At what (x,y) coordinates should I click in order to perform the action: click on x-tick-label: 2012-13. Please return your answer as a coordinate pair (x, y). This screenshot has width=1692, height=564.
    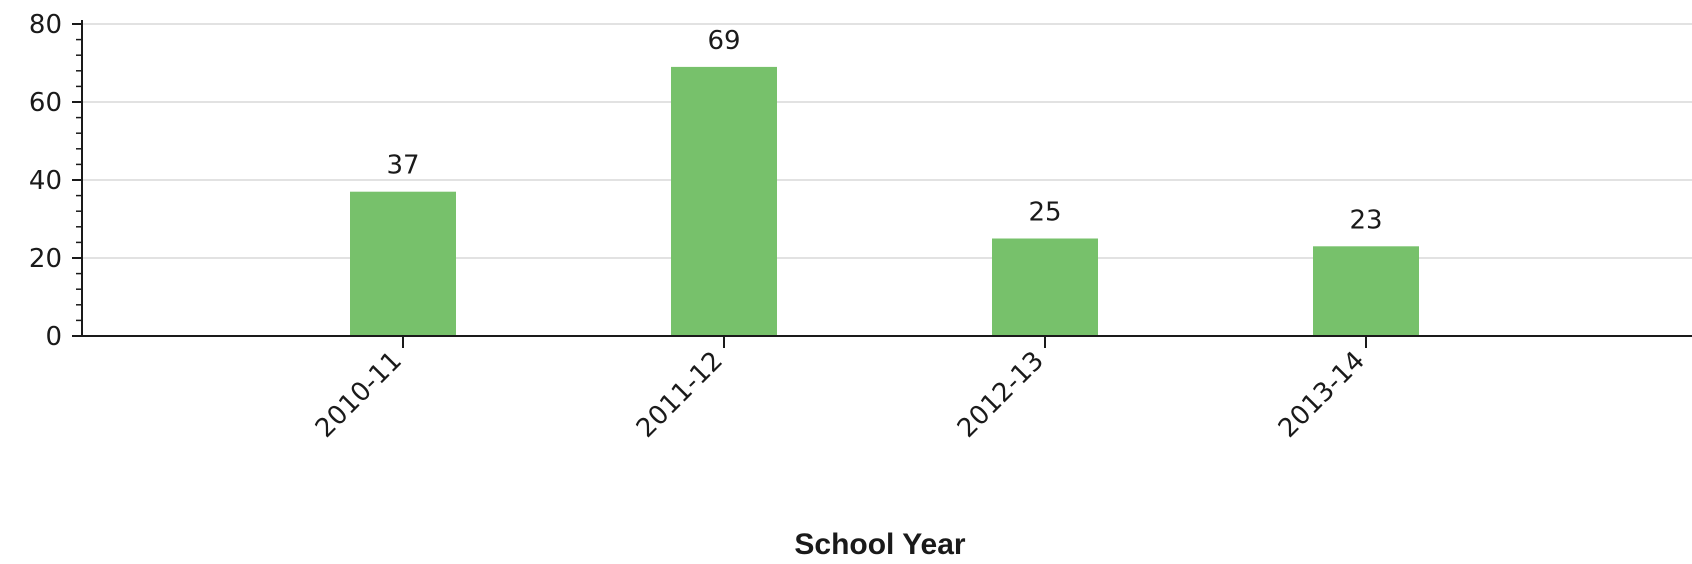
    Looking at the image, I should click on (1001, 395).